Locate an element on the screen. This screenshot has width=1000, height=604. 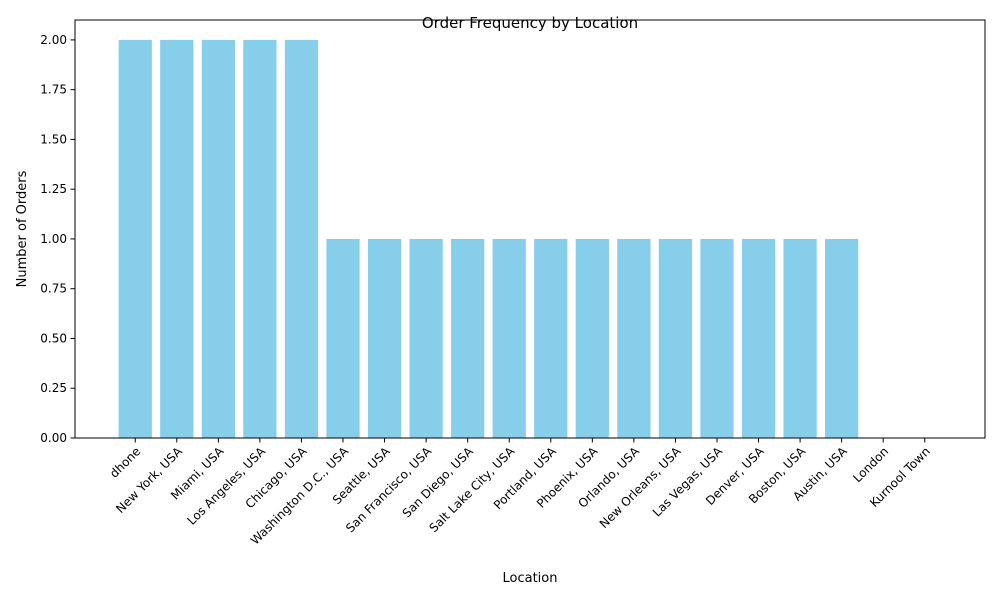
y-tick-label: 1.75 is located at coordinates (53, 90).